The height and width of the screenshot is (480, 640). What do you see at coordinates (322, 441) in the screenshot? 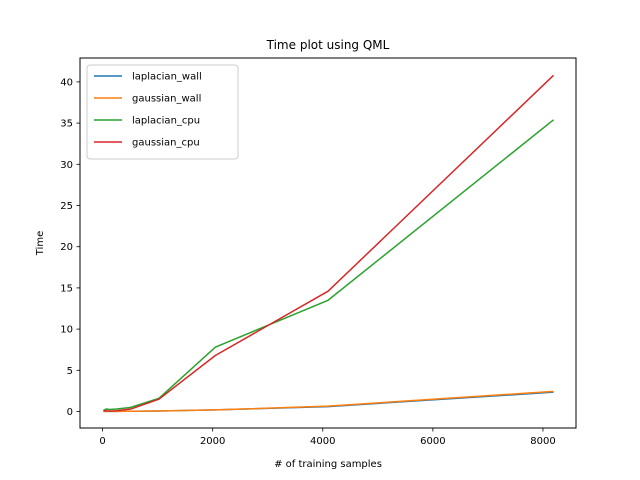
I see `x-tick-label: 4000` at bounding box center [322, 441].